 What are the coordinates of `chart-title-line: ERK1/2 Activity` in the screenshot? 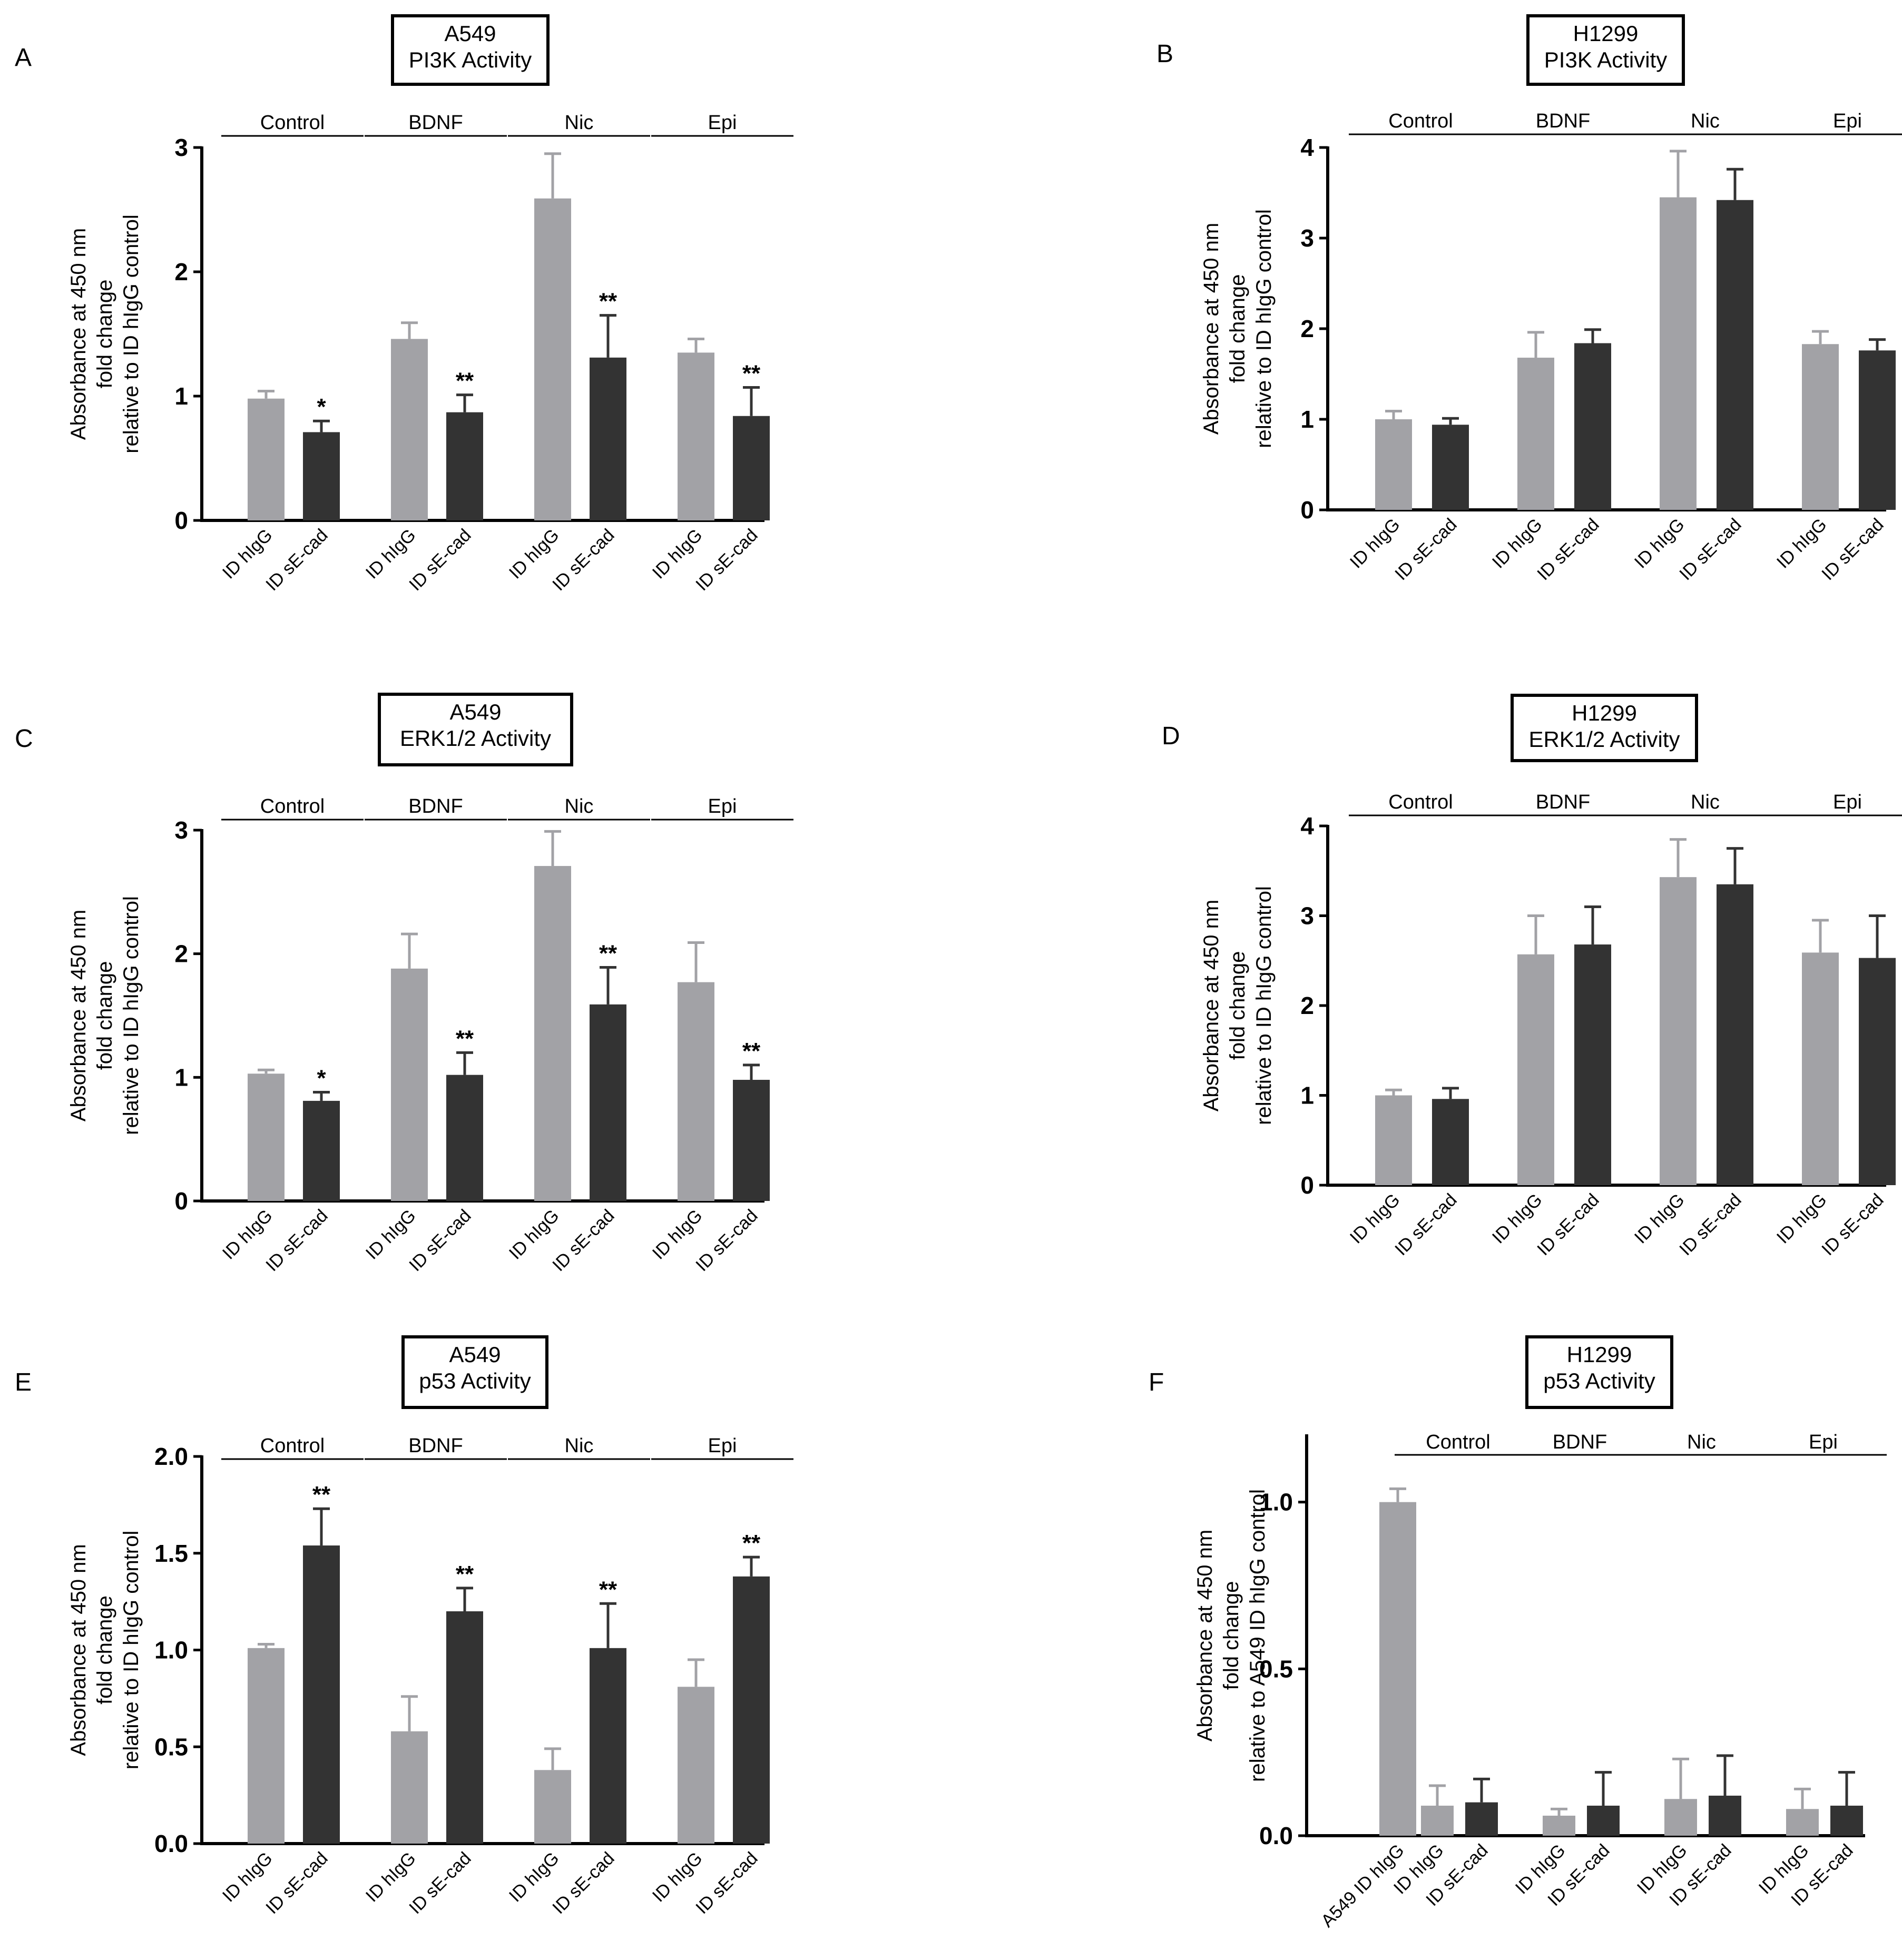 It's located at (1604, 739).